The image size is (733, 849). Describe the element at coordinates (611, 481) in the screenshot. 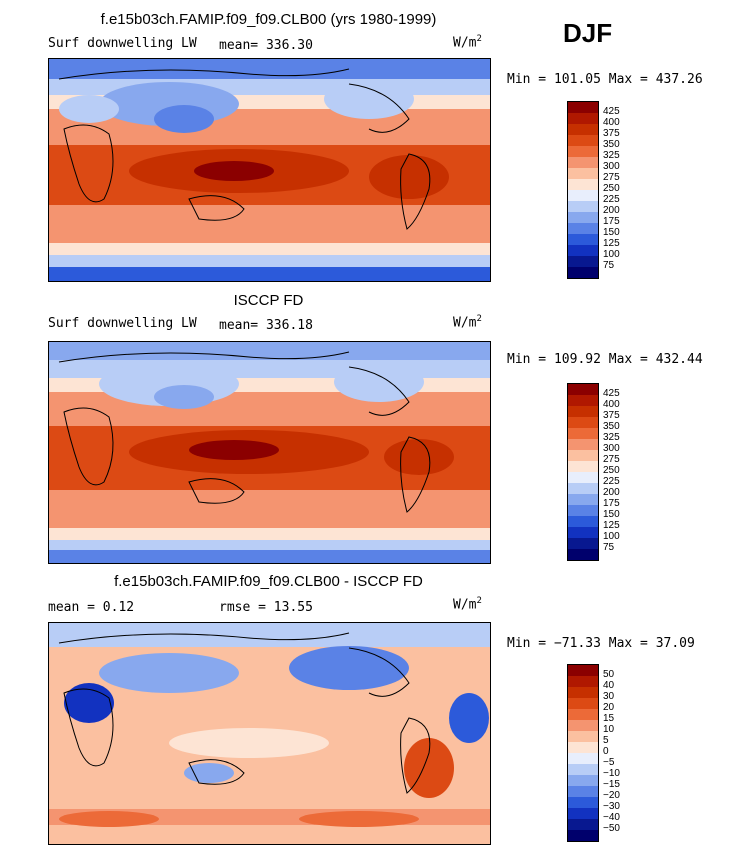

I see `colorbar-tick-label: 225` at that location.